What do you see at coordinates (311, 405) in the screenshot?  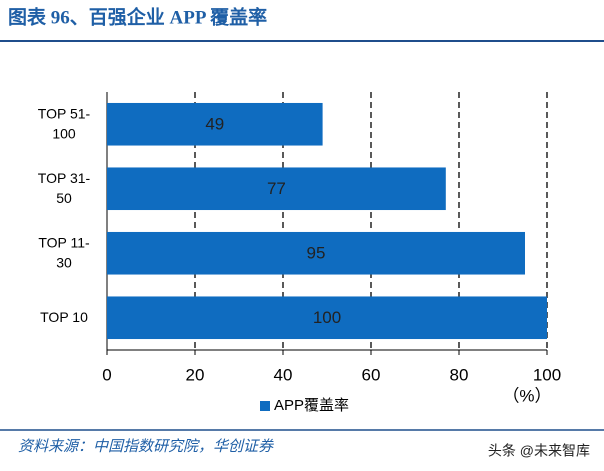 I see `legend-label: APP覆盖率` at bounding box center [311, 405].